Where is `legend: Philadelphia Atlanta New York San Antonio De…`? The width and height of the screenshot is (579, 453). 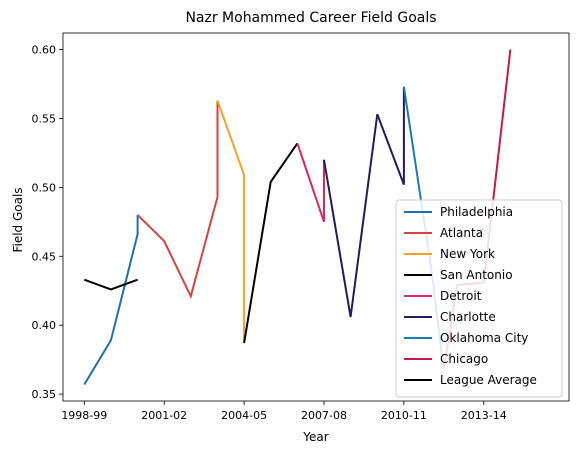
legend: Philadelphia Atlanta New York San Antonio De… is located at coordinates (479, 298).